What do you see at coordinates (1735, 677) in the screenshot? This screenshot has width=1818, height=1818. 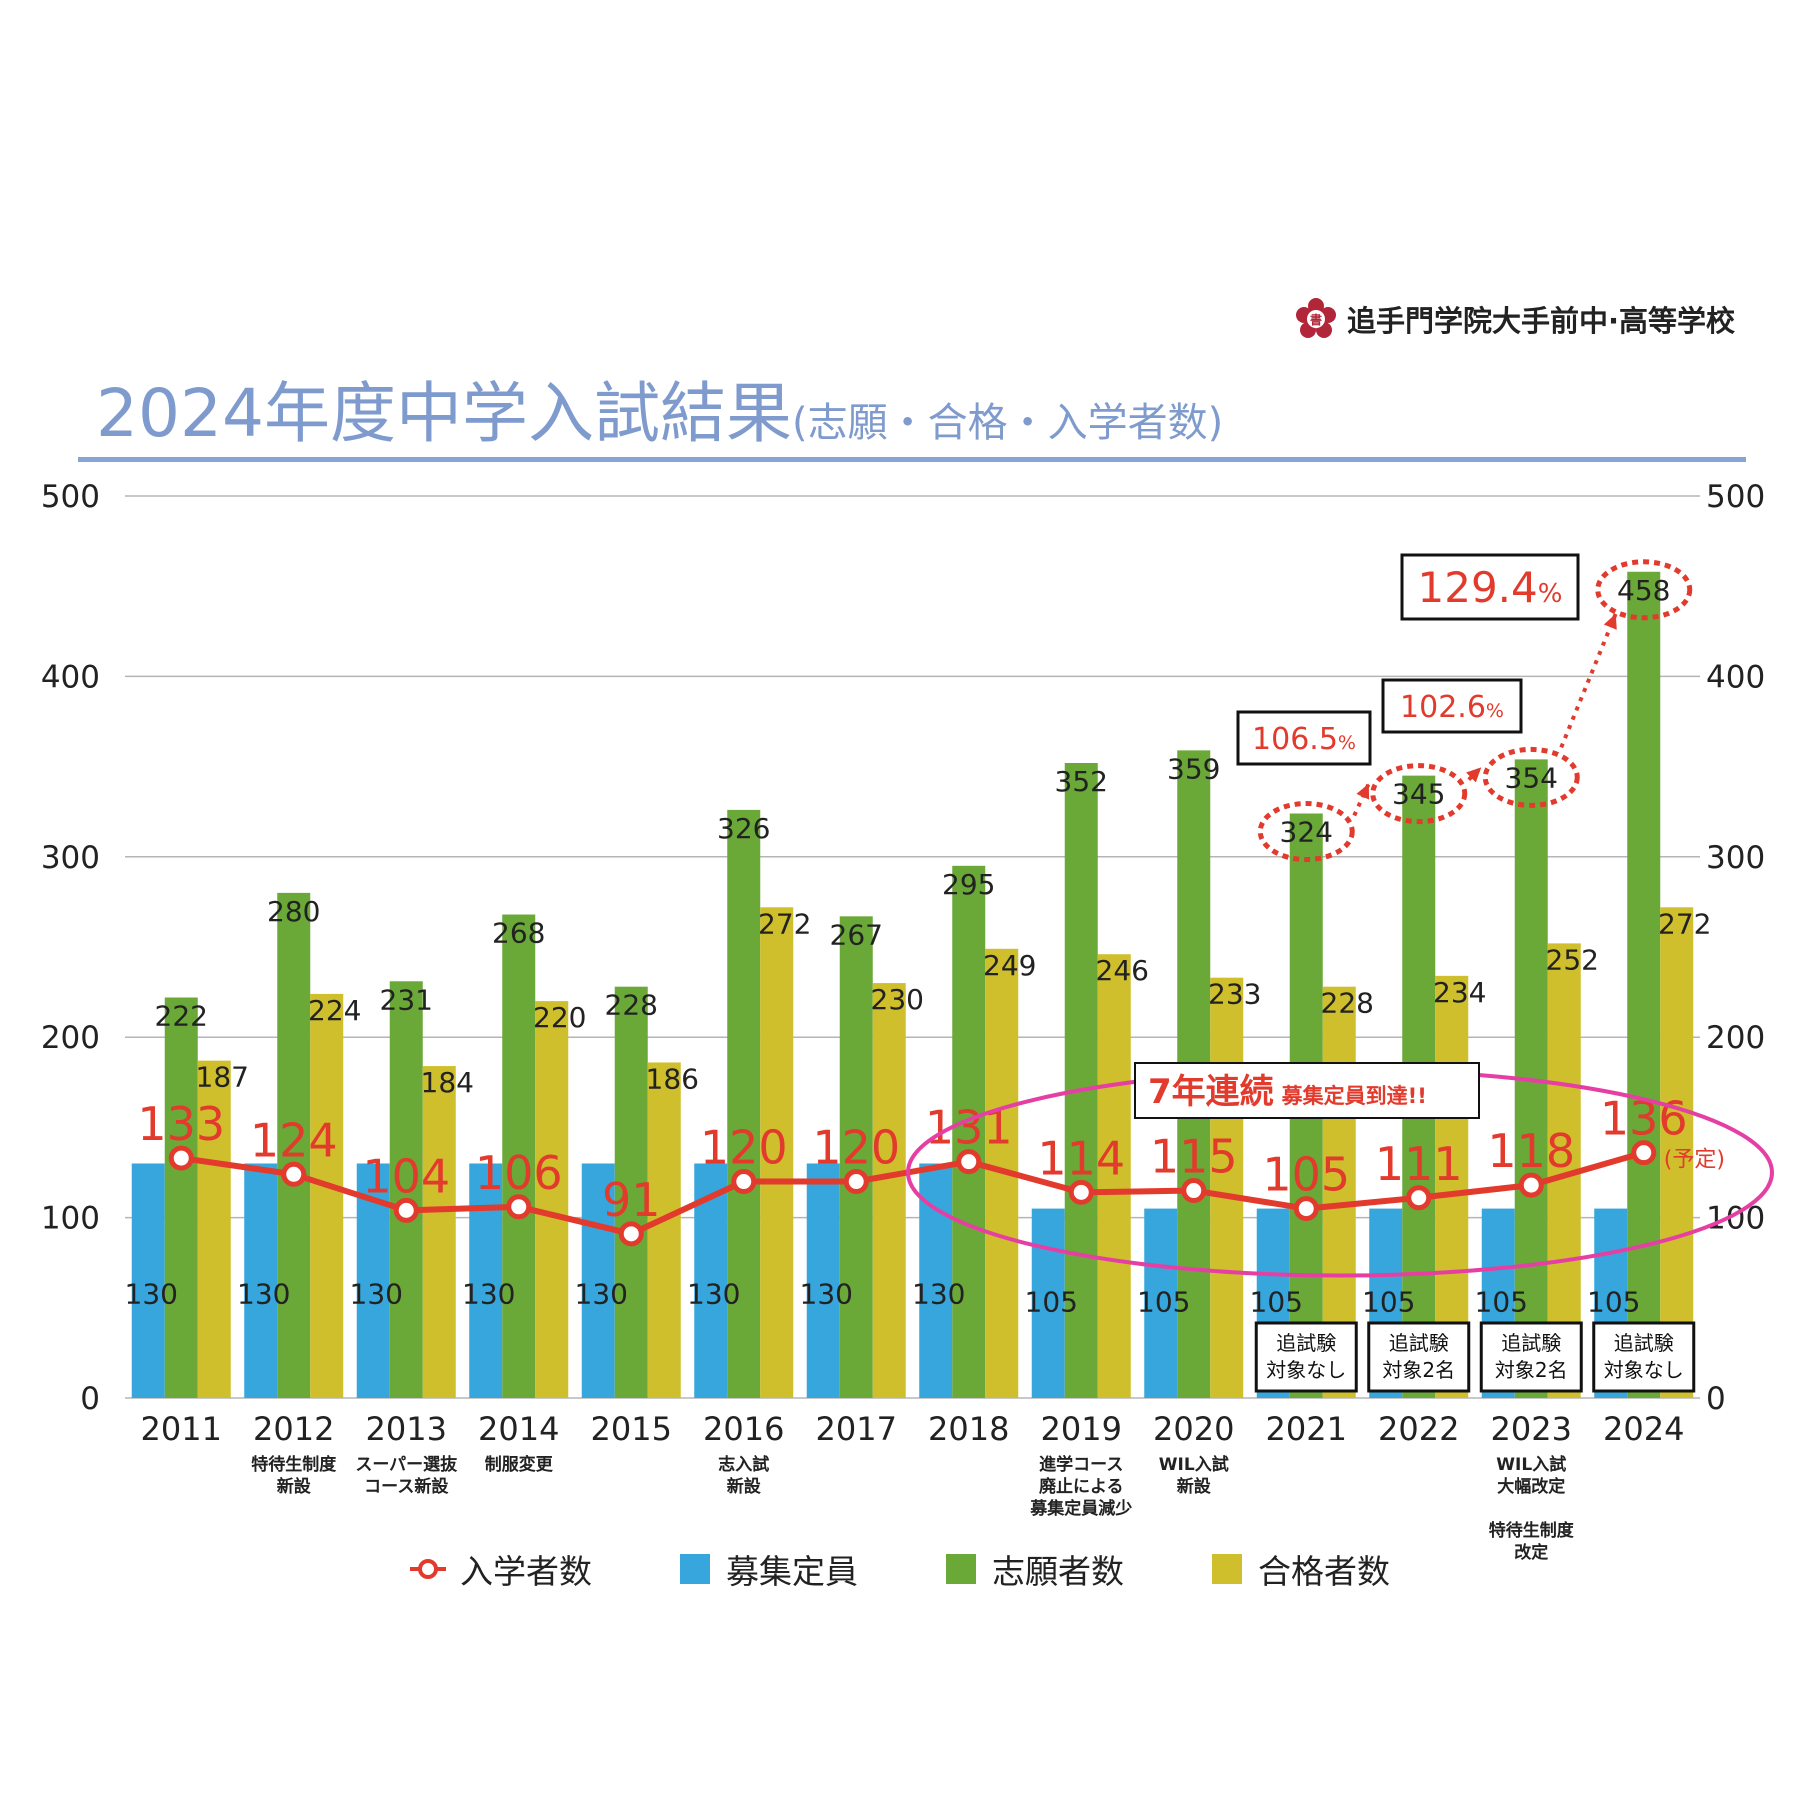 I see `y-tick-label-right: 400` at bounding box center [1735, 677].